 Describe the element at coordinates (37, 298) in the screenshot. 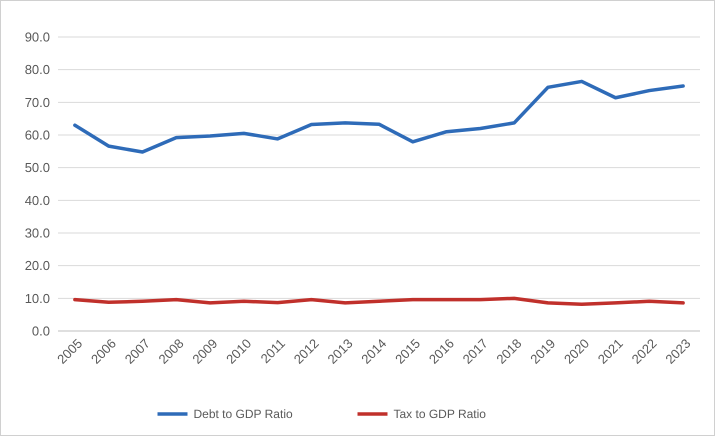

I see `y-tick-label: 10.0` at that location.